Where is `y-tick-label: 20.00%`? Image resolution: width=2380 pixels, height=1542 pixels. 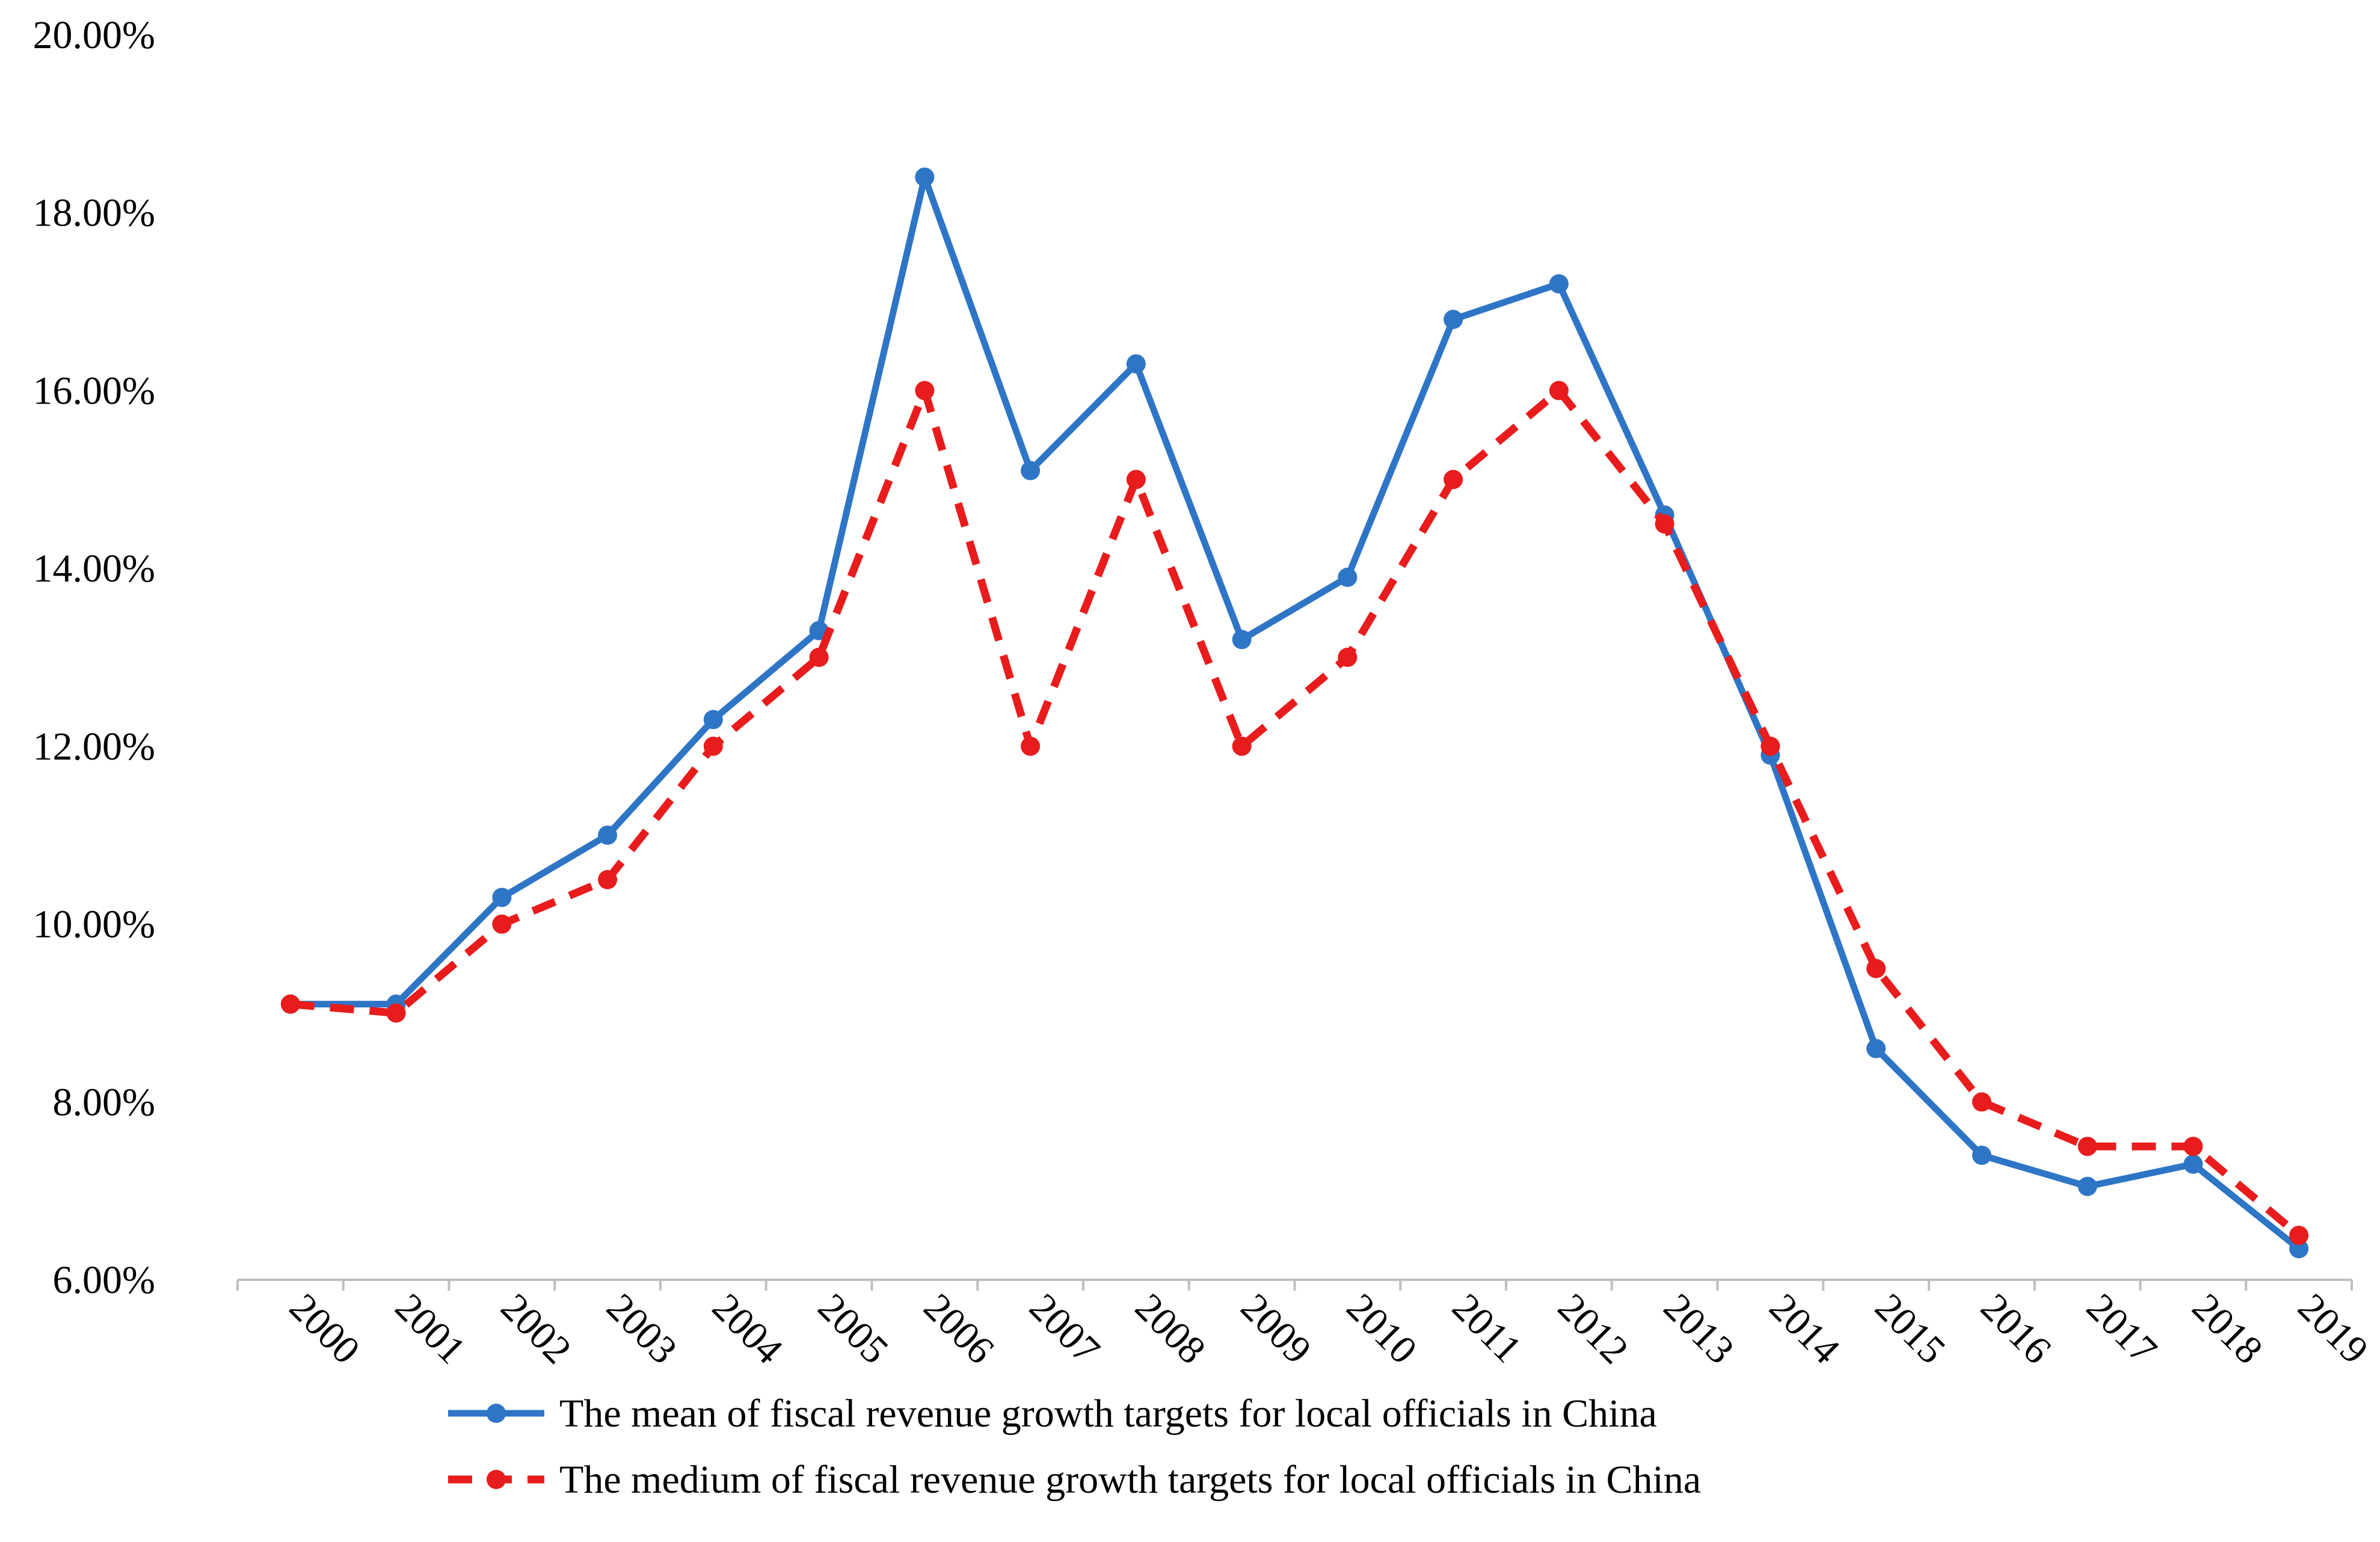 y-tick-label: 20.00% is located at coordinates (94, 35).